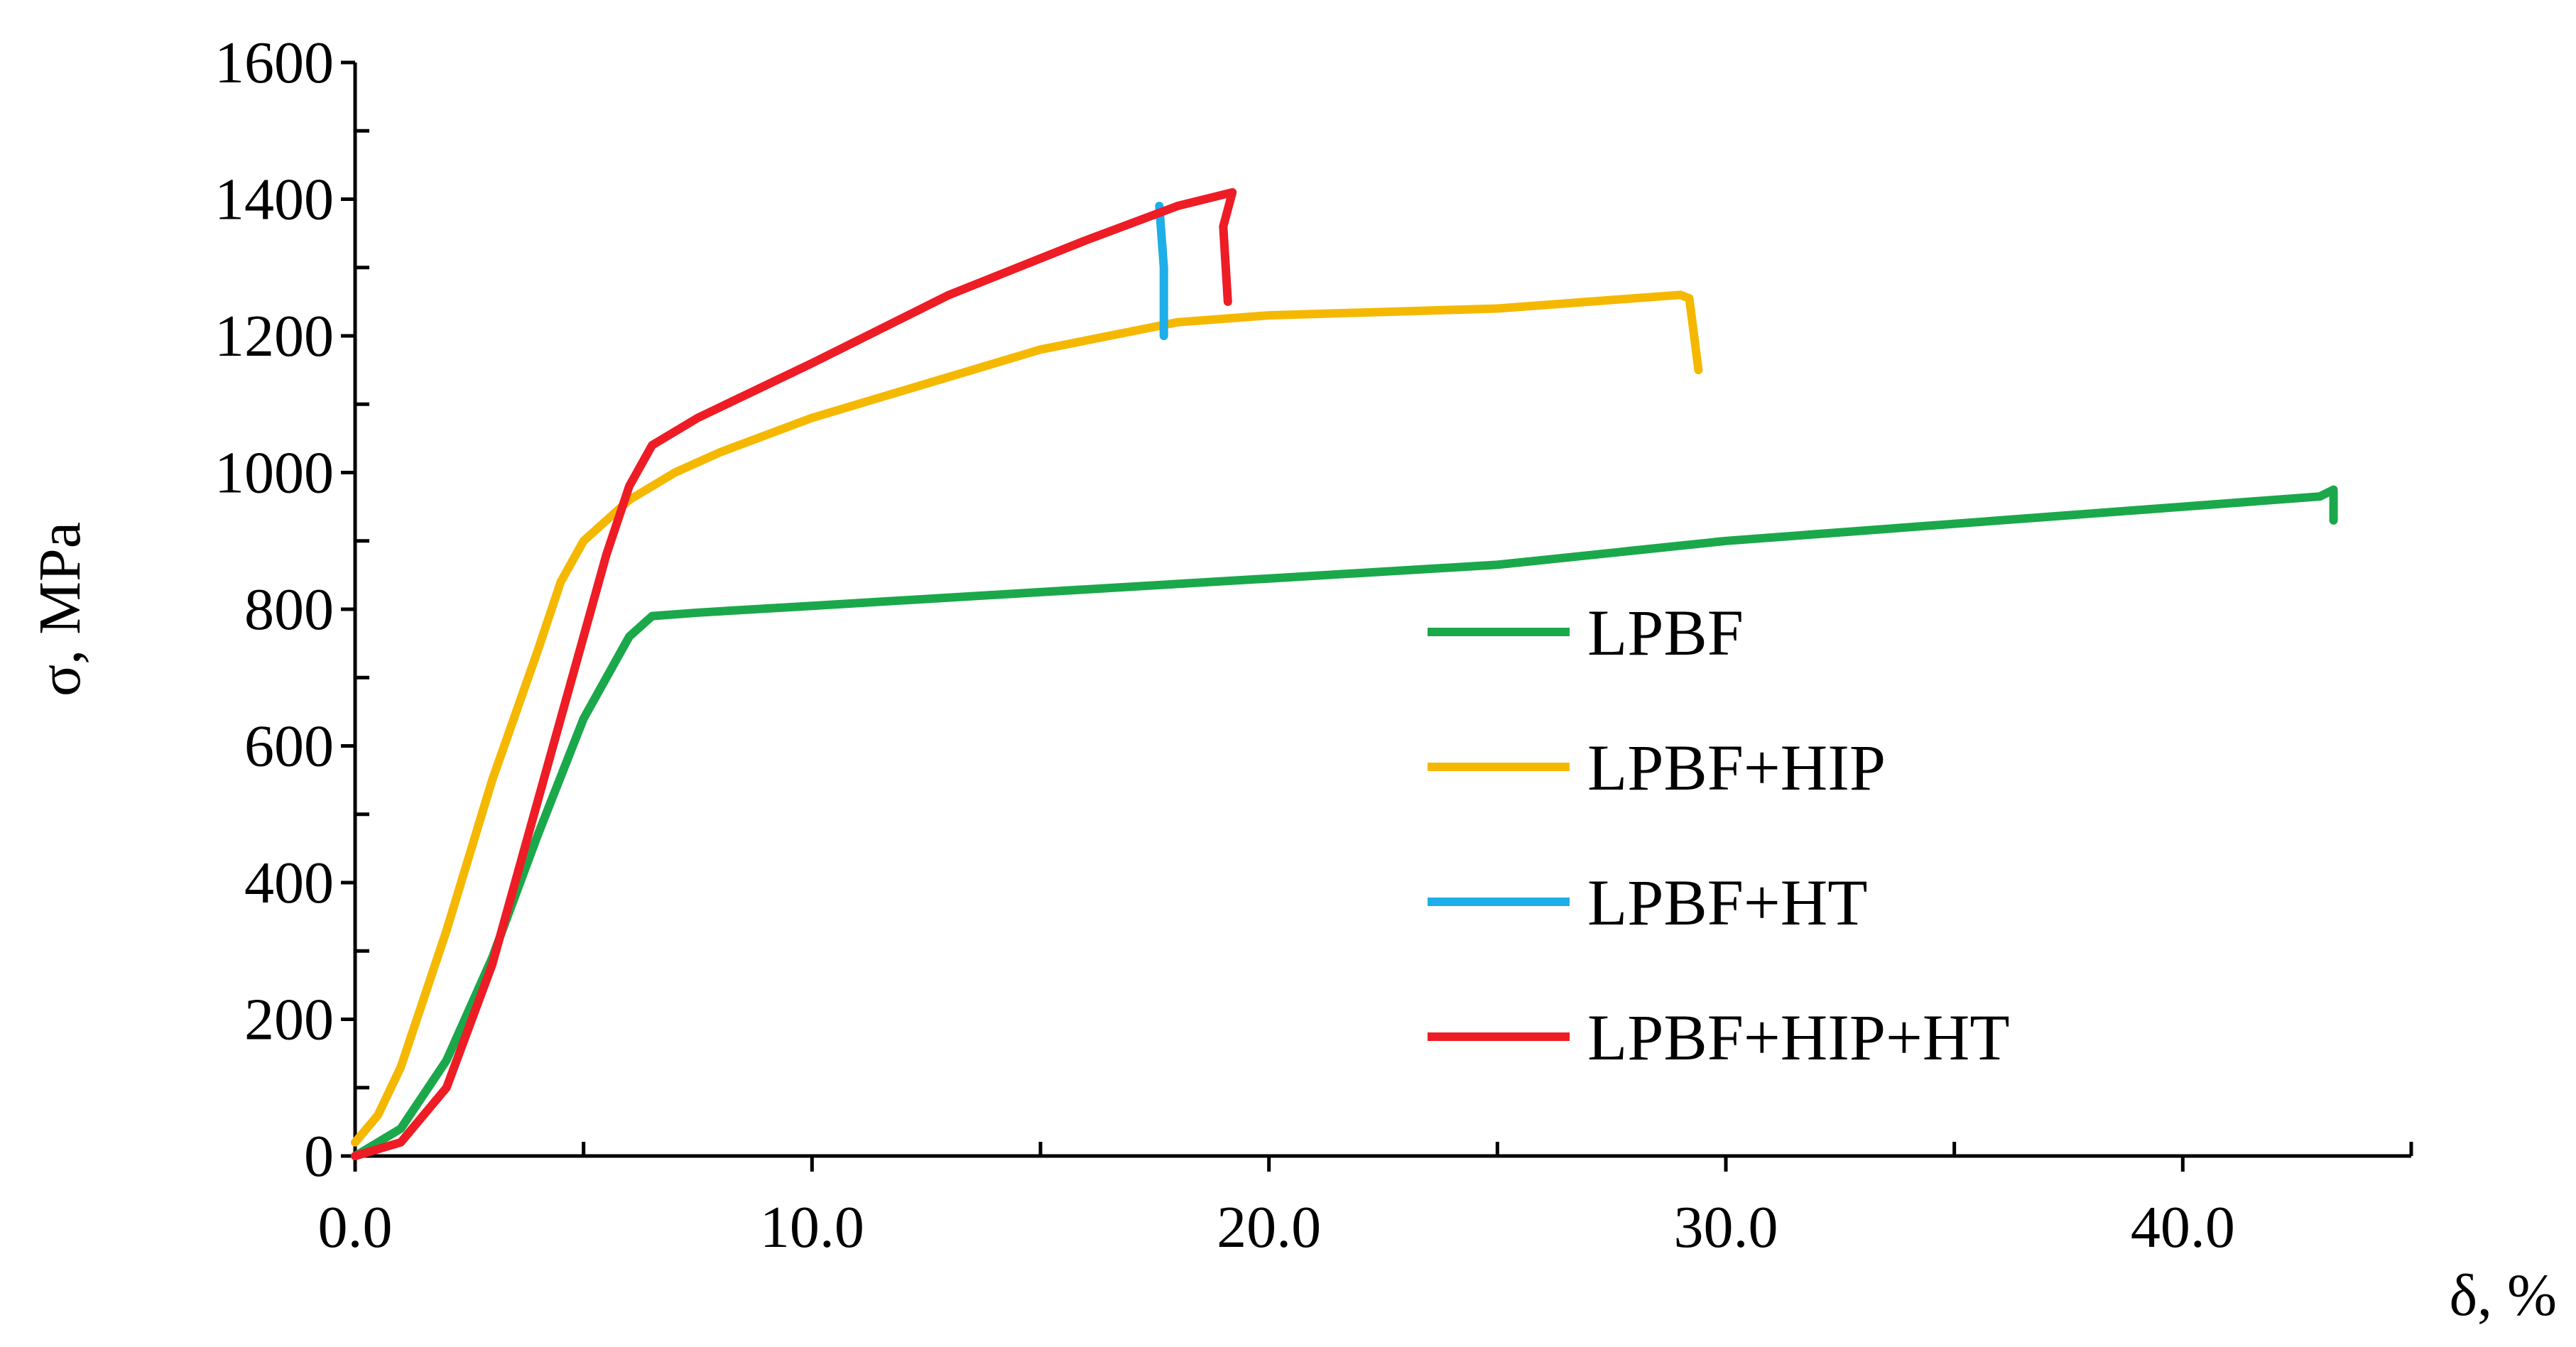 The width and height of the screenshot is (2576, 1347). Describe the element at coordinates (289, 747) in the screenshot. I see `y-tick-label: 600` at that location.